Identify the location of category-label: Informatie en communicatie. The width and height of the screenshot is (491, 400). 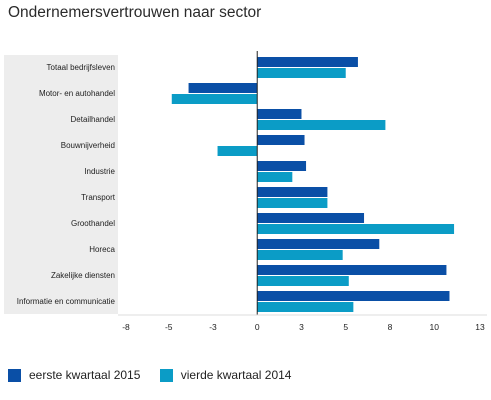
(66, 301).